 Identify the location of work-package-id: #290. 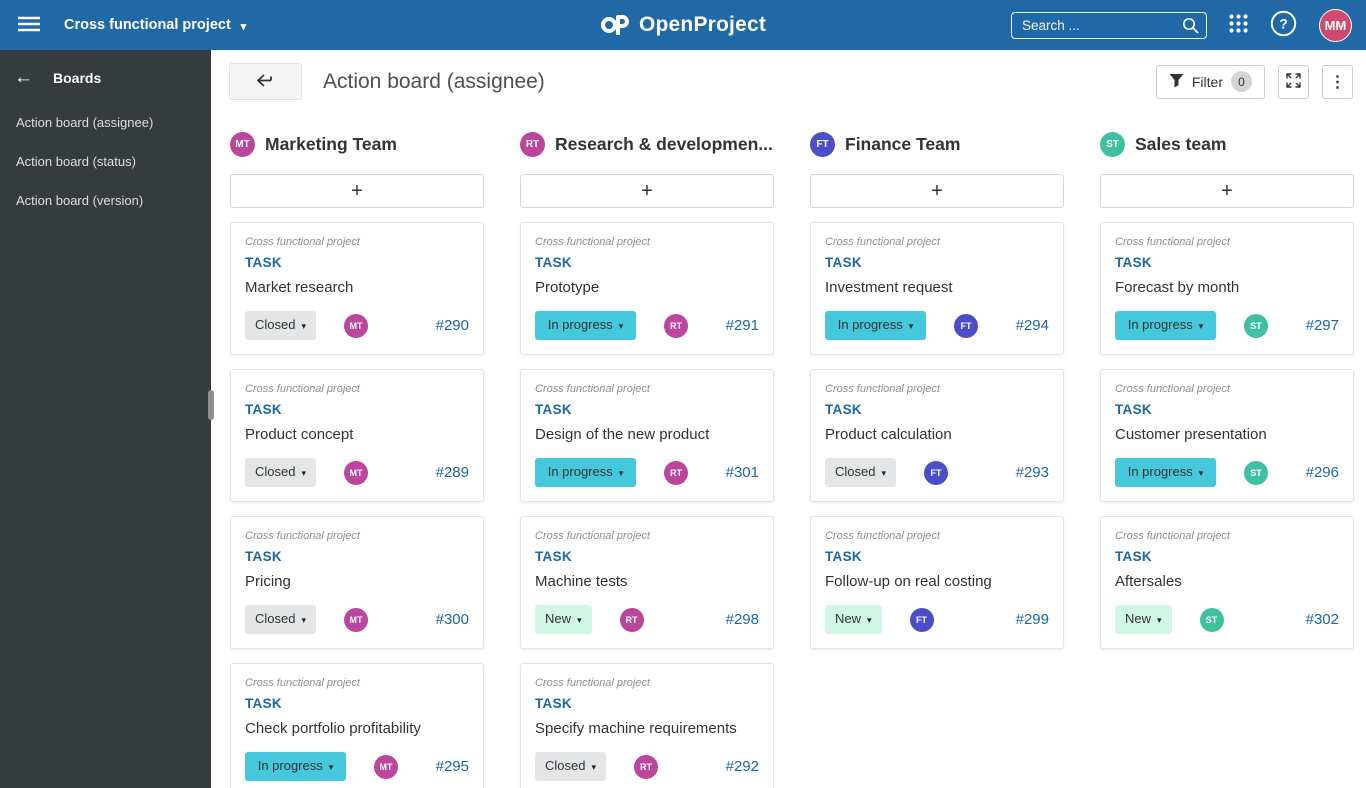
(452, 325).